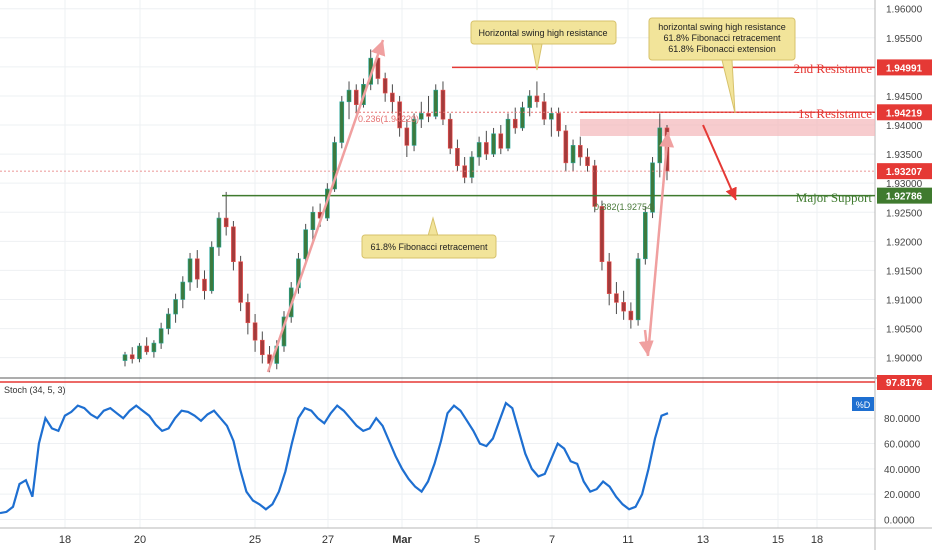 This screenshot has width=932, height=550. What do you see at coordinates (326, 206) in the screenshot?
I see `upswing-arrow` at bounding box center [326, 206].